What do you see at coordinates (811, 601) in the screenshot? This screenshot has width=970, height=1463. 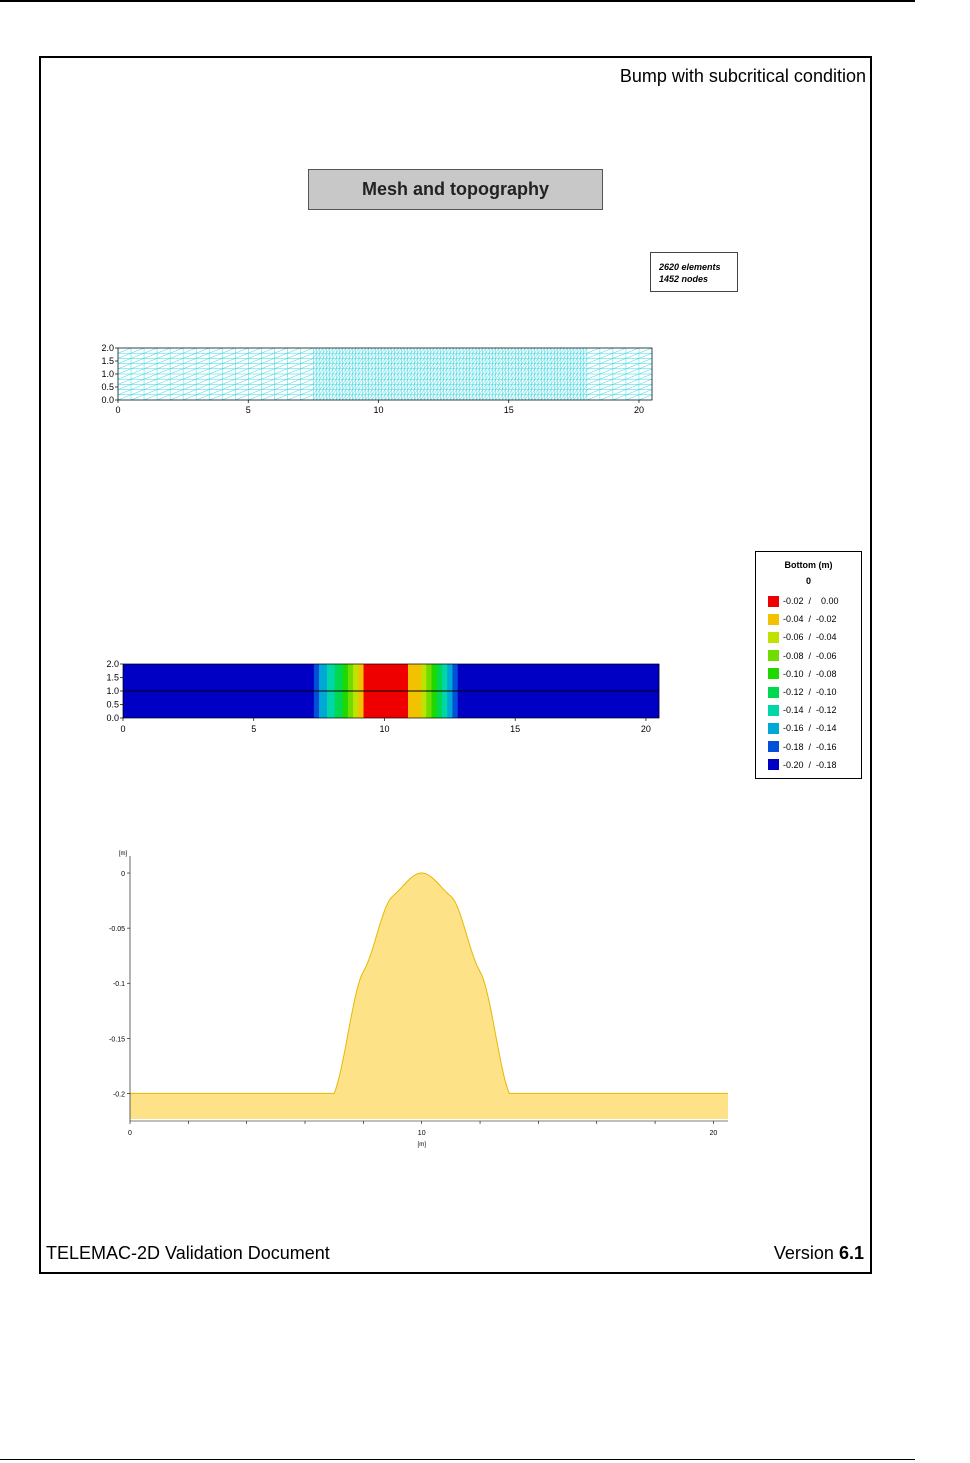 I see `legend-label: -0.02 / 0.00` at bounding box center [811, 601].